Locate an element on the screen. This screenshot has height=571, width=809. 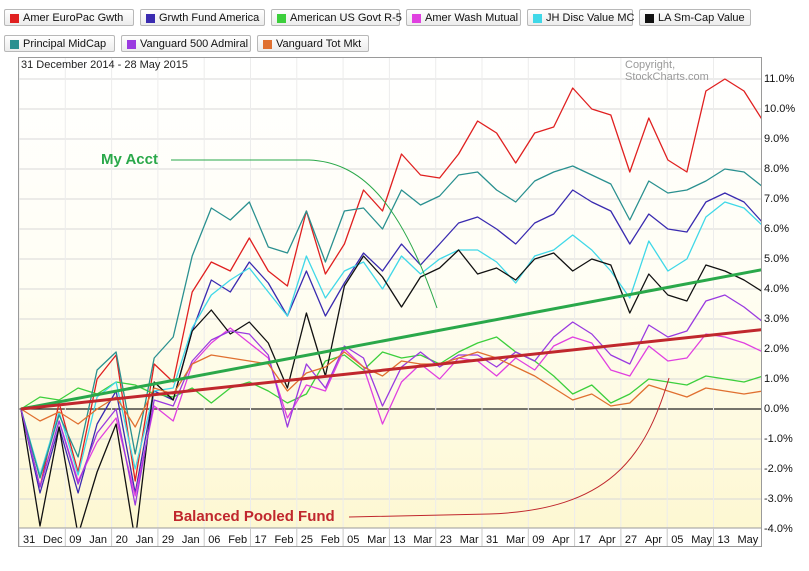
legend-item: Vanguard Tot Mkt is located at coordinates (313, 43).